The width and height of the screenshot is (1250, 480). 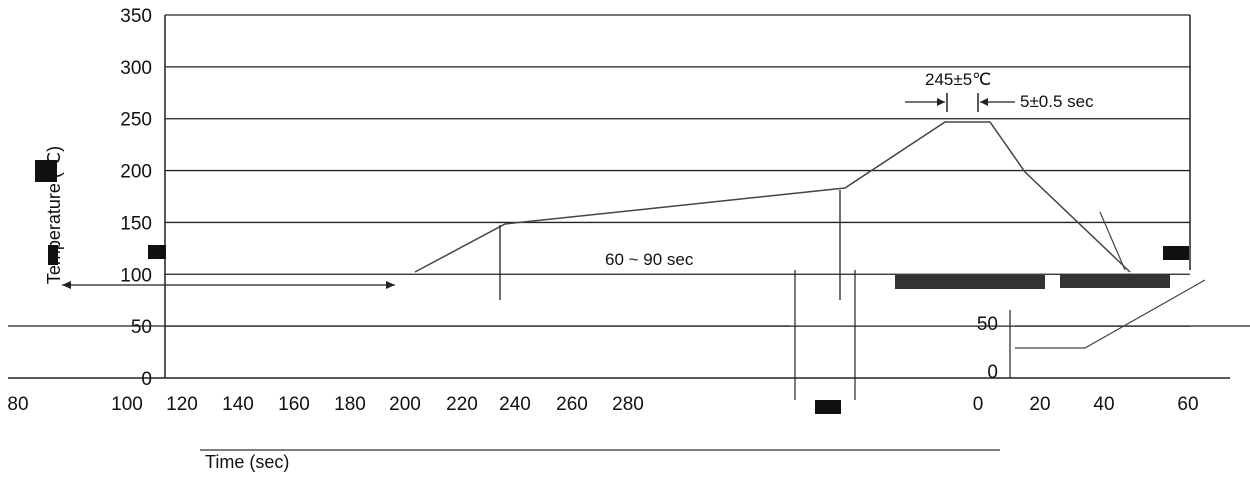 What do you see at coordinates (941, 102) in the screenshot?
I see `peak-time-arrowhead-left` at bounding box center [941, 102].